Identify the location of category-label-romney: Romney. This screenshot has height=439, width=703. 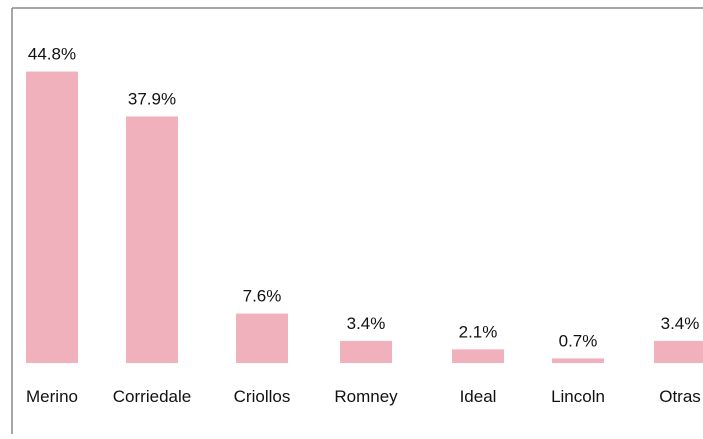
(366, 396).